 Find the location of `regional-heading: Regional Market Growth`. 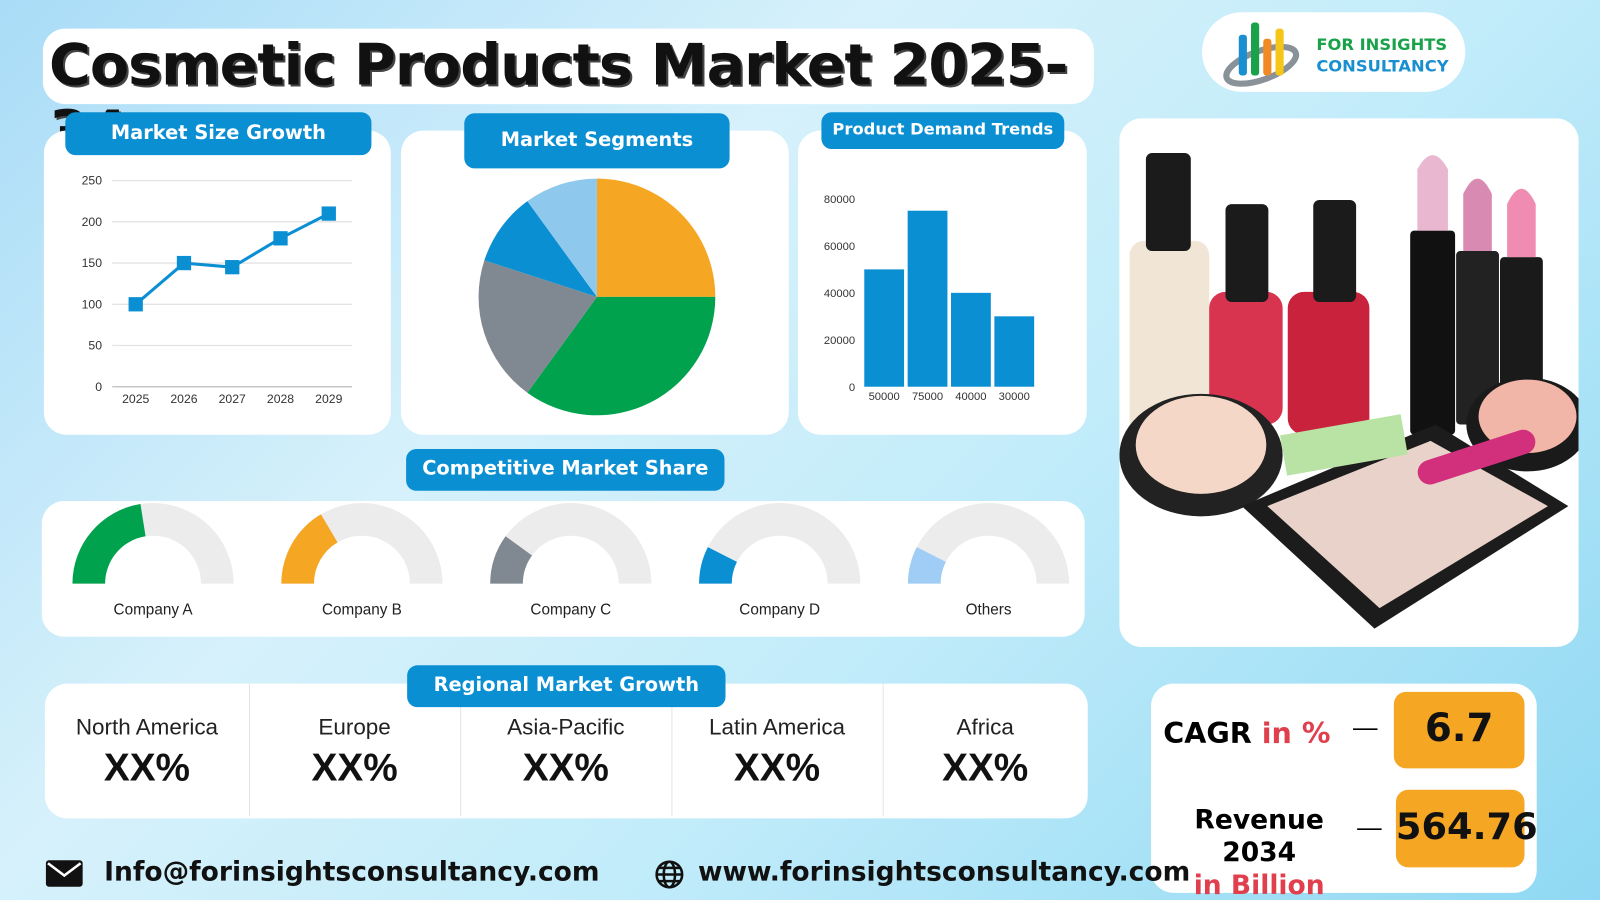

regional-heading: Regional Market Growth is located at coordinates (566, 686).